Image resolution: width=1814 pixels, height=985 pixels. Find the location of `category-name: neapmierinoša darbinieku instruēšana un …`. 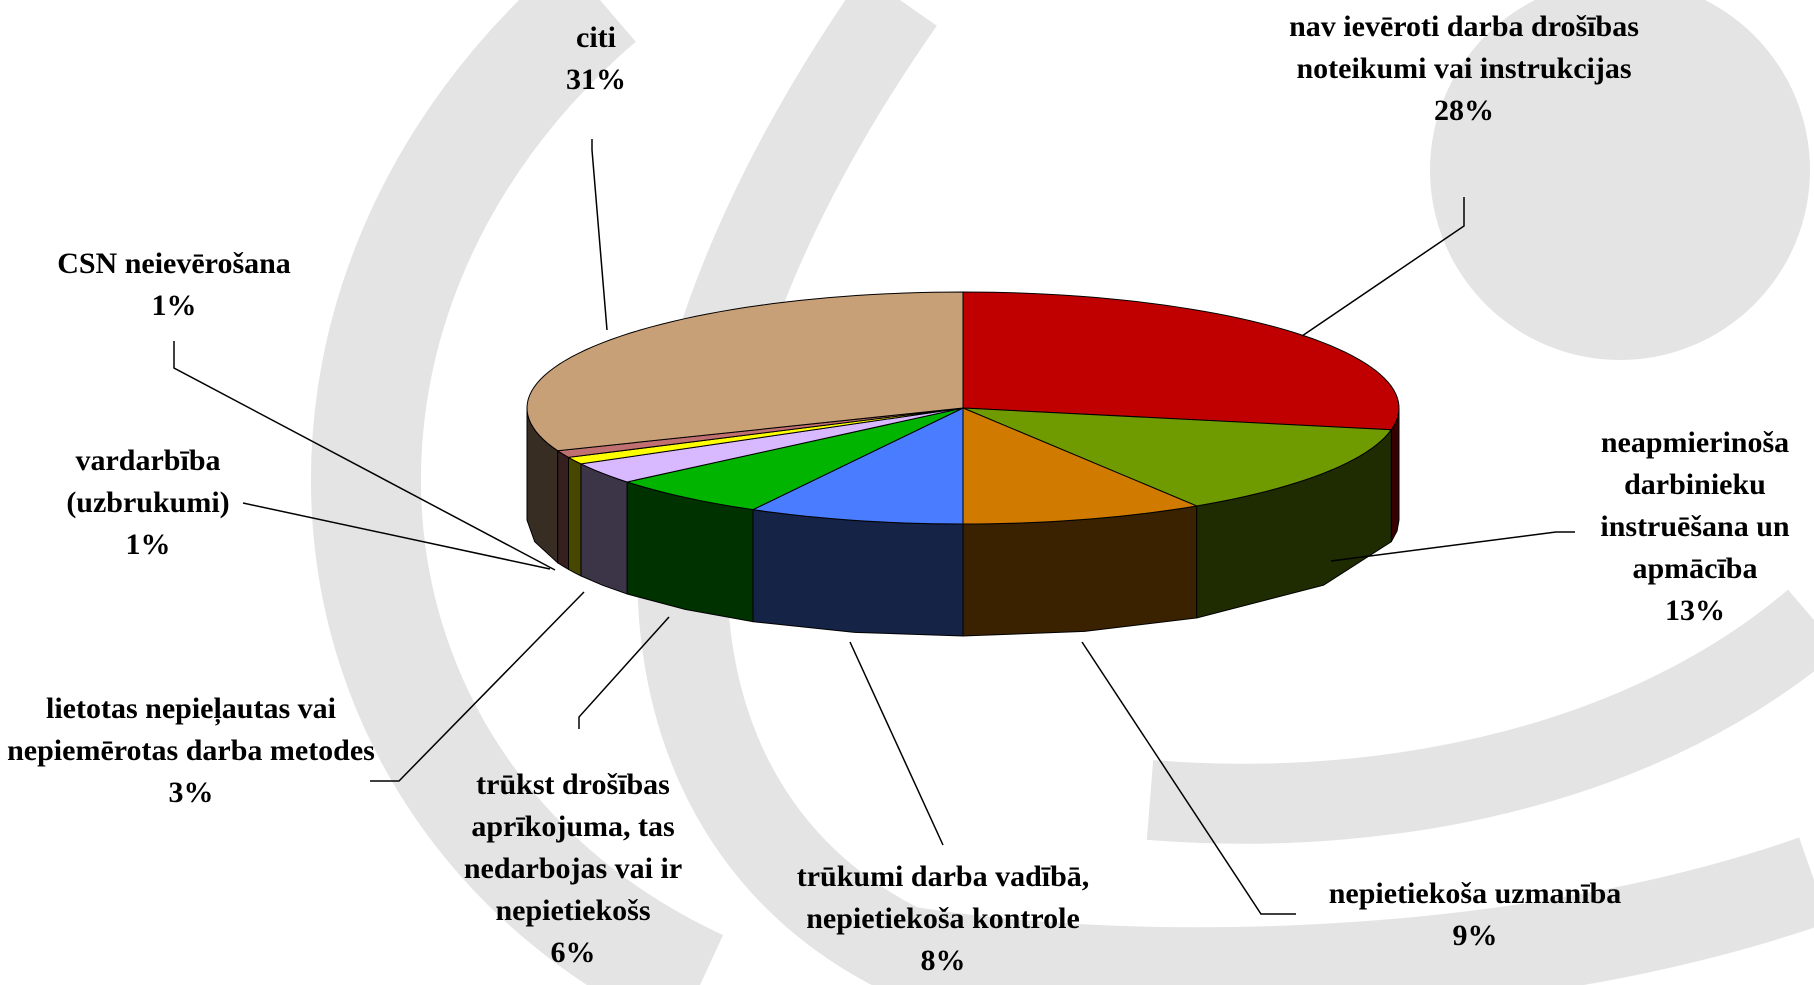

category-name: neapmierinoša darbinieku instruēšana un … is located at coordinates (1695, 505).